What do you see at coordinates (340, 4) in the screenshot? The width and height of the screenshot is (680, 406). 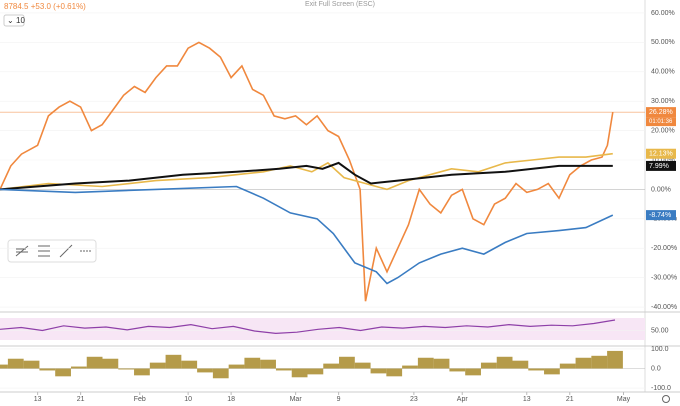 I see `exit-fullscreen: Exit Full Screen (ESC)` at bounding box center [340, 4].